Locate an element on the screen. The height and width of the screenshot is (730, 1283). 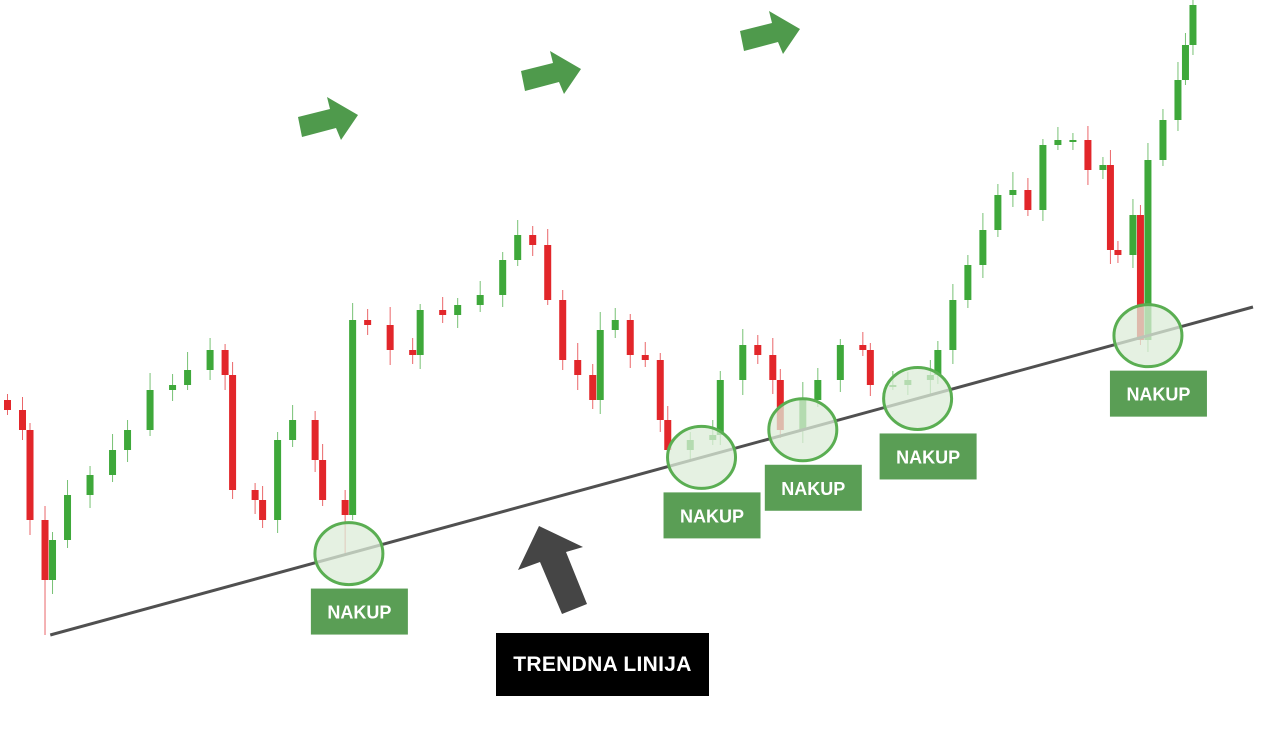
trendline-label: TRENDNA LINIJA is located at coordinates (602, 664).